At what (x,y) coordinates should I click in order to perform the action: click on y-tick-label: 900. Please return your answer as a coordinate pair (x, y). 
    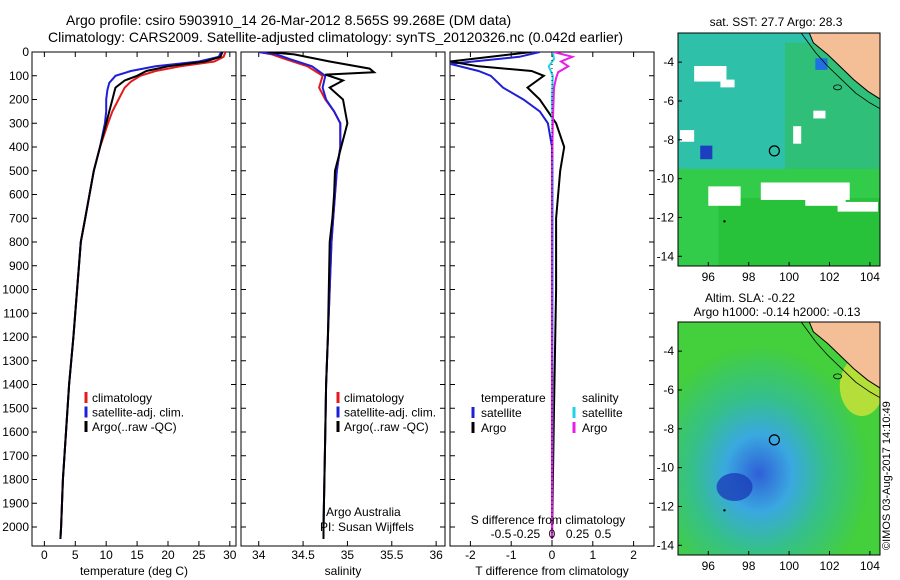
    Looking at the image, I should click on (19, 266).